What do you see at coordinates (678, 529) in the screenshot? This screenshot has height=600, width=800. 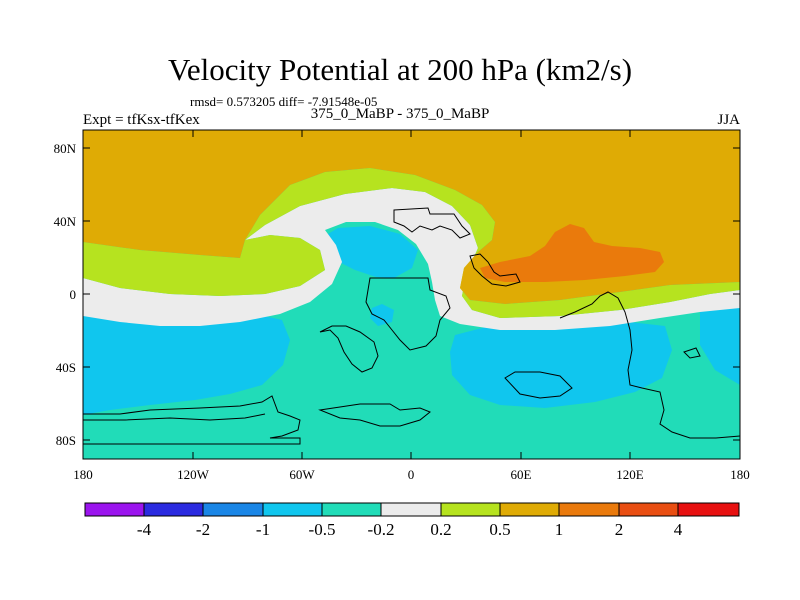 I see `colorbar-label: 4` at bounding box center [678, 529].